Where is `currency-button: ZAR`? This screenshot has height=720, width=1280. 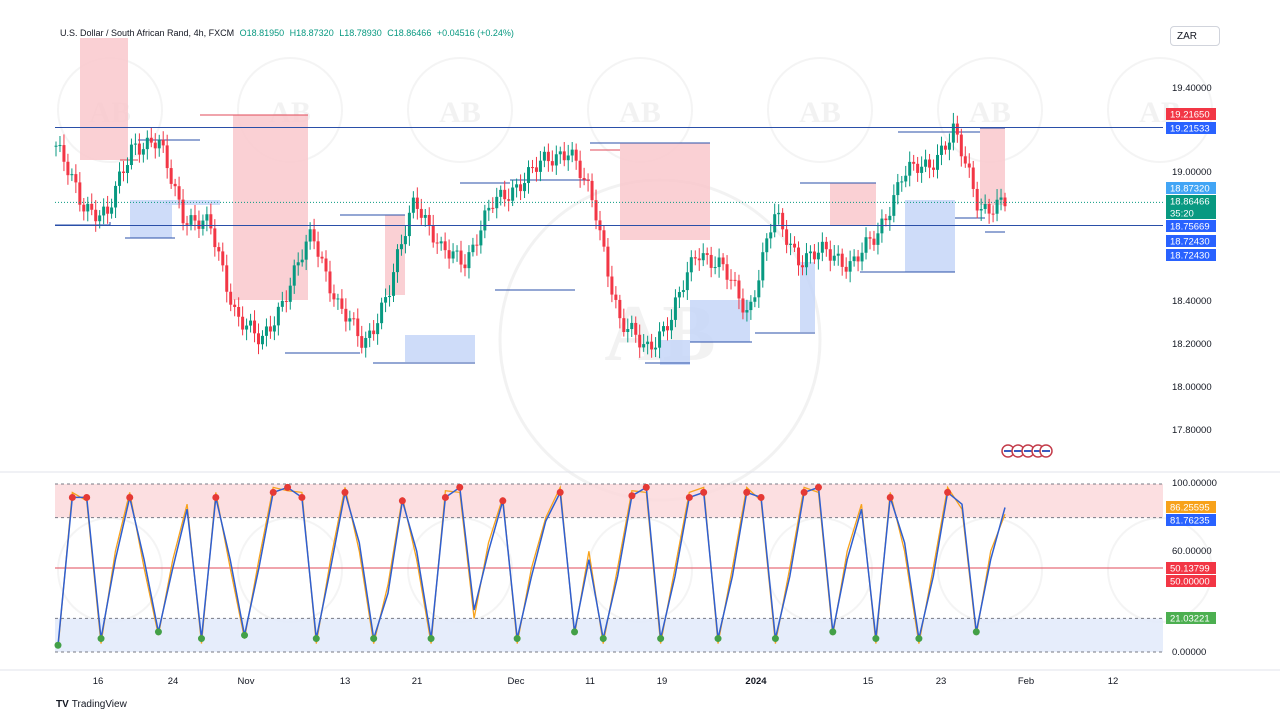 currency-button: ZAR is located at coordinates (1195, 36).